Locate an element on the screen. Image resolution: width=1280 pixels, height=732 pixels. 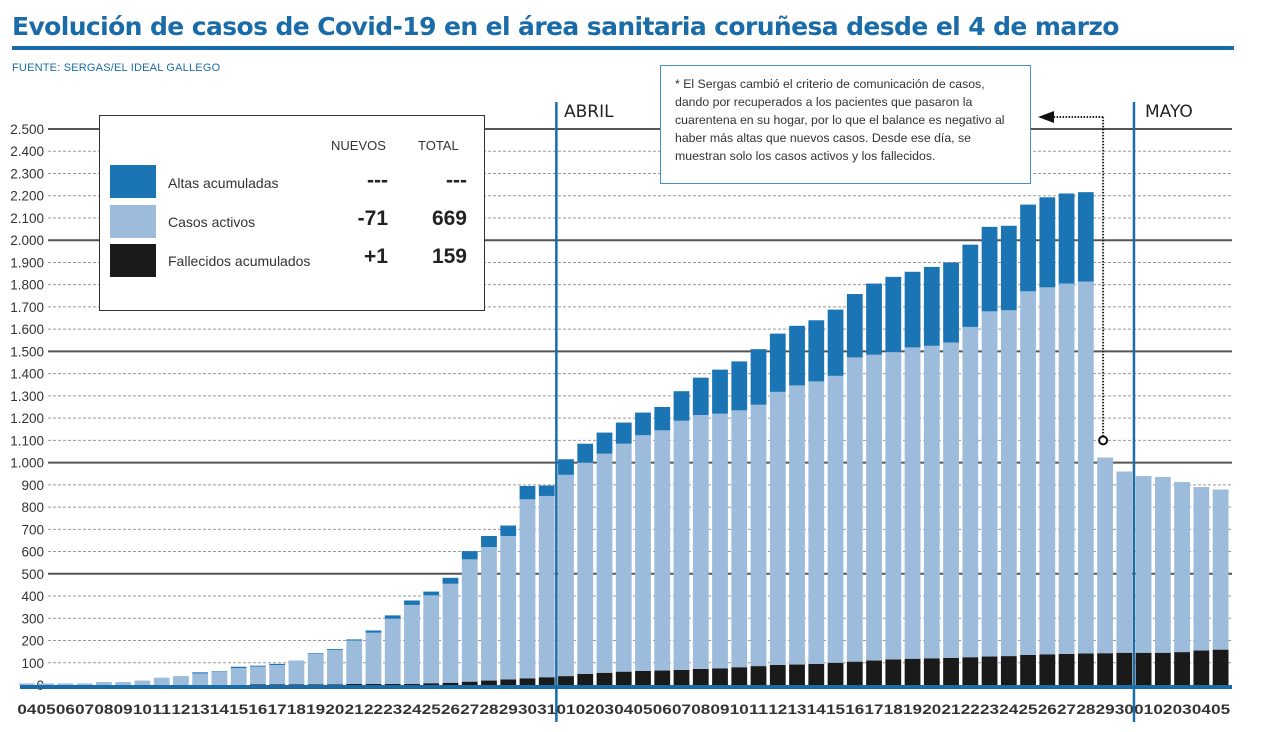
y-tick-label: 1.700 is located at coordinates (27, 307).